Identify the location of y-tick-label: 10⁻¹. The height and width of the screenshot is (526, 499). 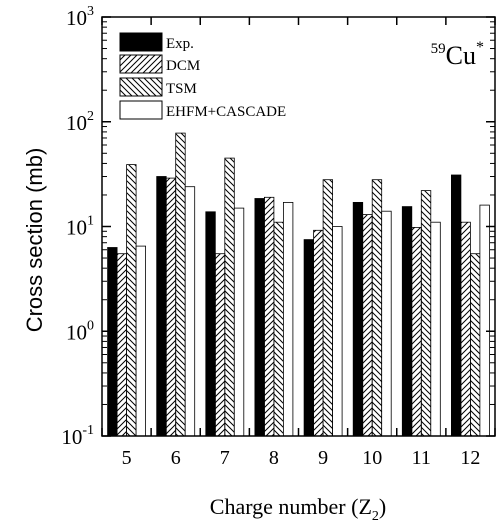
(77, 436).